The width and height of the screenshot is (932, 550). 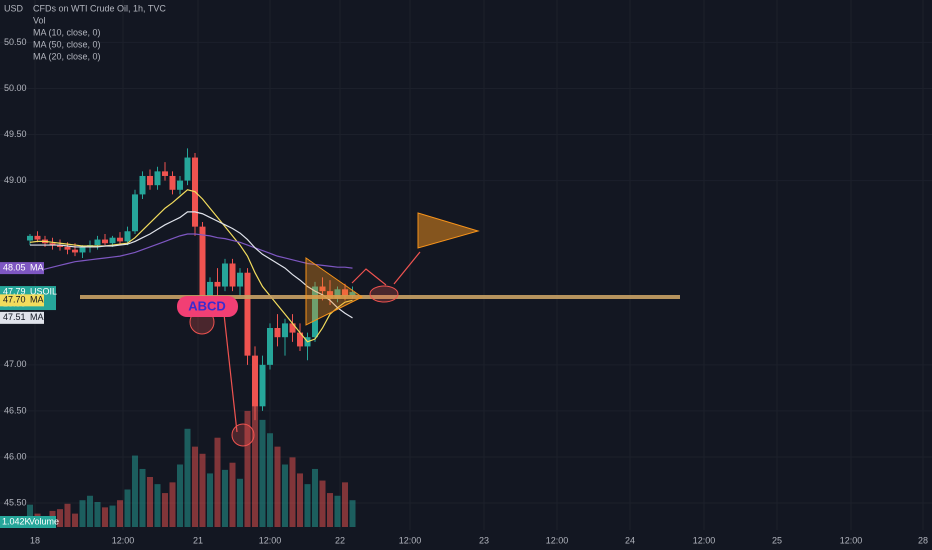 What do you see at coordinates (67, 32) in the screenshot?
I see `legend-entry: MA (10, close, 0)` at bounding box center [67, 32].